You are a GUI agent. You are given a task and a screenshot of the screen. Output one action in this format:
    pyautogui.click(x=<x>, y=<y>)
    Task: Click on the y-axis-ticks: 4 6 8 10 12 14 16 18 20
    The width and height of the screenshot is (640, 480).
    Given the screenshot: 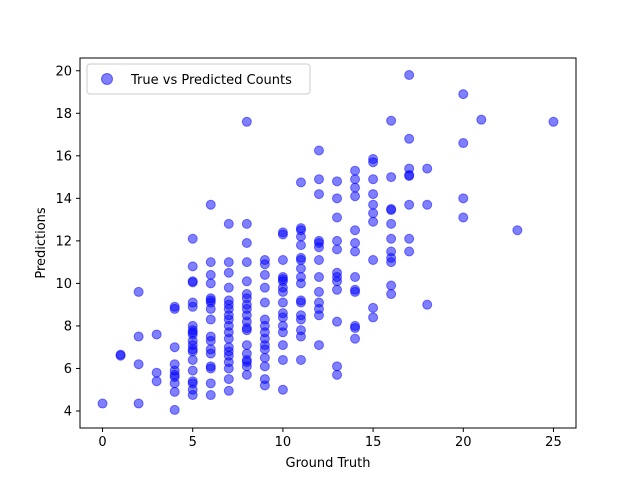 What is the action you would take?
    pyautogui.click(x=67, y=241)
    